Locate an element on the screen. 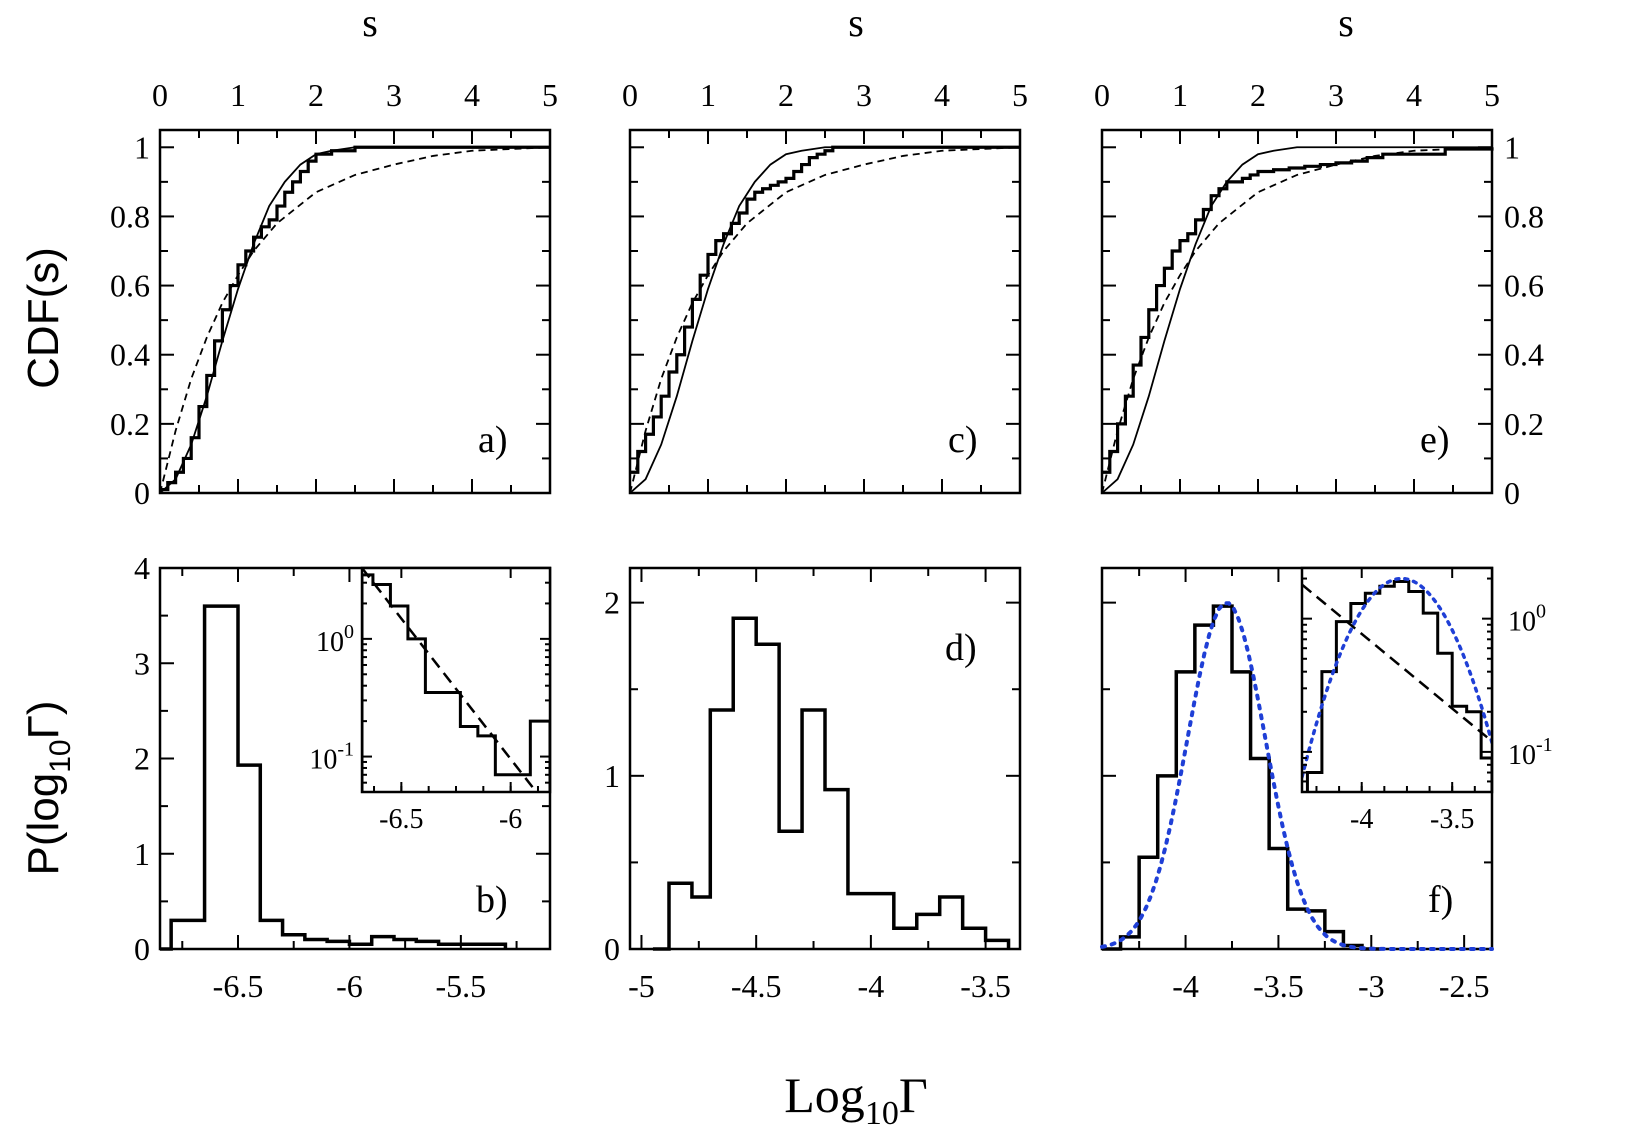 The width and height of the screenshot is (1631, 1131). x-tick-label: -4.5 is located at coordinates (756, 986).